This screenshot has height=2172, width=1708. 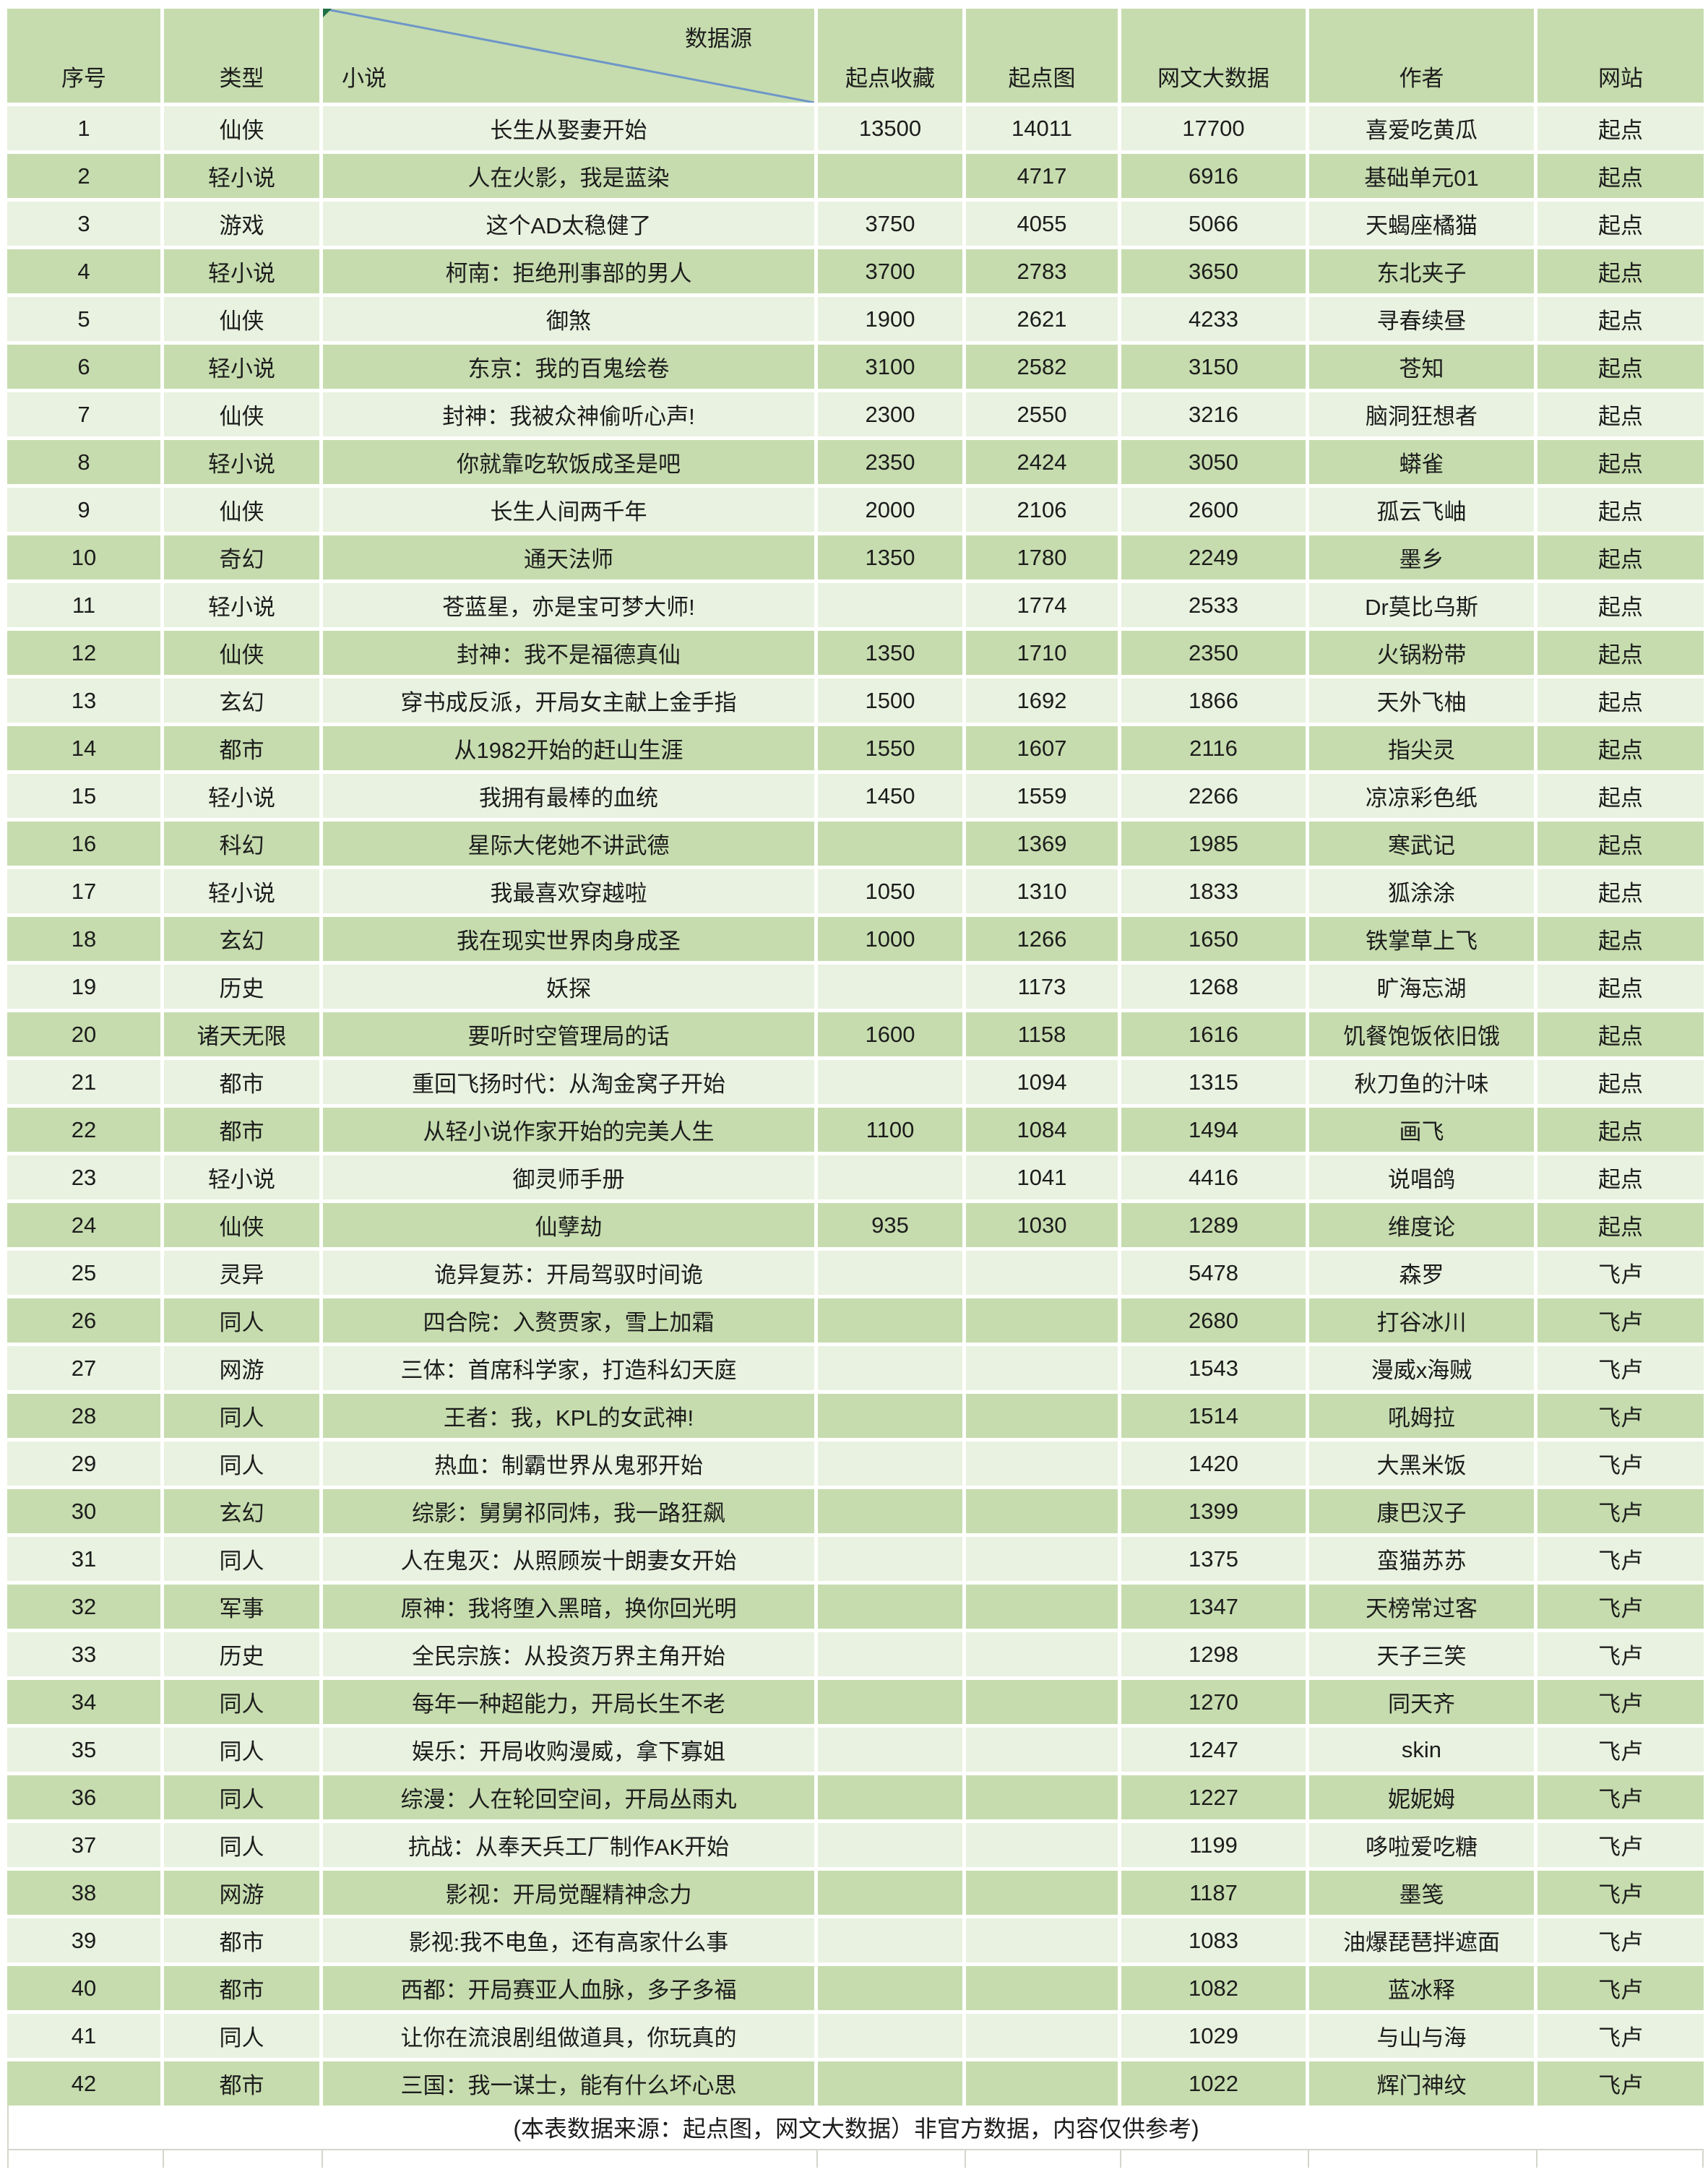 I want to click on cell-bigdata: 1227, so click(x=1213, y=1797).